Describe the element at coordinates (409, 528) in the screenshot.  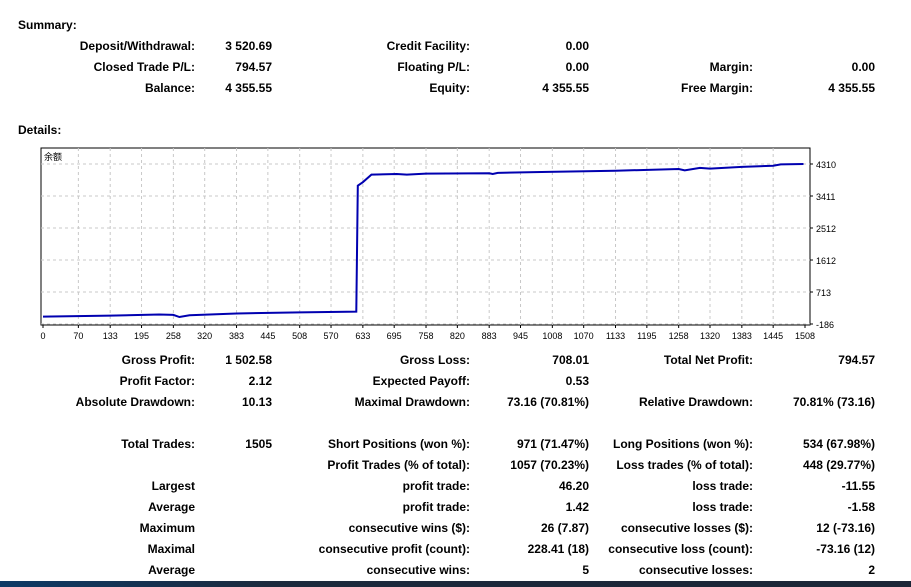
I see `details-label: consecutive wins ($):` at that location.